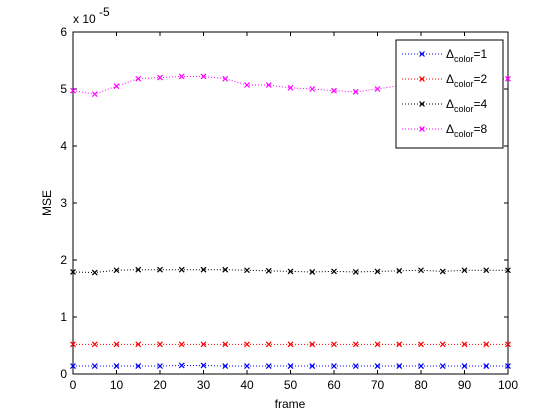 The width and height of the screenshot is (560, 420). What do you see at coordinates (467, 105) in the screenshot?
I see `legend-label: Δcolor=4` at bounding box center [467, 105].